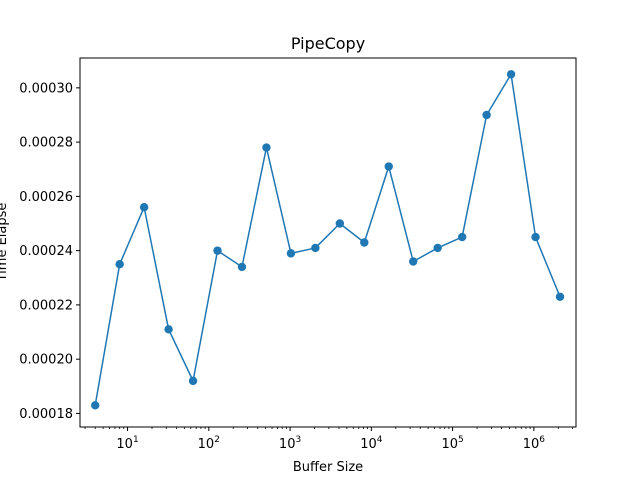  Describe the element at coordinates (46, 414) in the screenshot. I see `y-tick-label: 0.00018` at that location.